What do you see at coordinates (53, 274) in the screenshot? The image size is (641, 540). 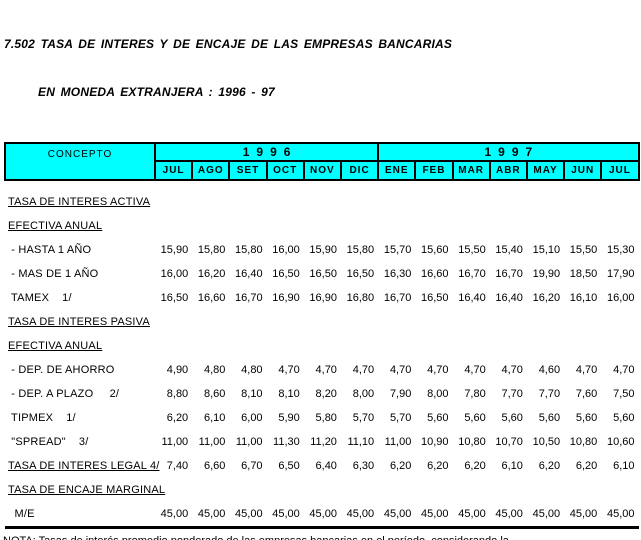 I see `row-label: - MAS DE 1 AÑO` at bounding box center [53, 274].